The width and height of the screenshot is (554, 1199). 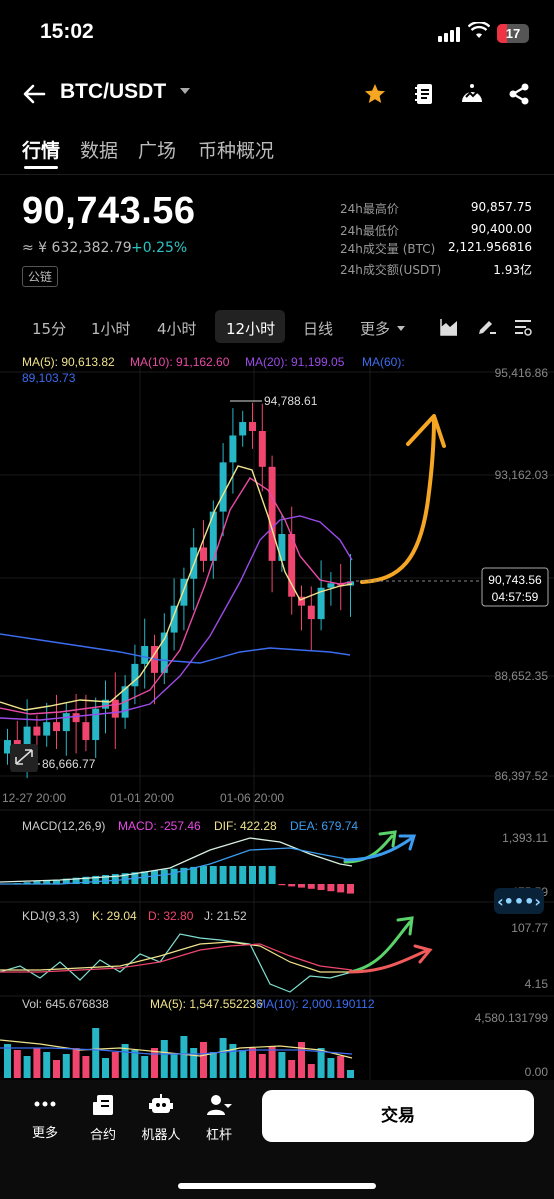 What do you see at coordinates (324, 826) in the screenshot?
I see `dea-value: DEA: 679.74` at bounding box center [324, 826].